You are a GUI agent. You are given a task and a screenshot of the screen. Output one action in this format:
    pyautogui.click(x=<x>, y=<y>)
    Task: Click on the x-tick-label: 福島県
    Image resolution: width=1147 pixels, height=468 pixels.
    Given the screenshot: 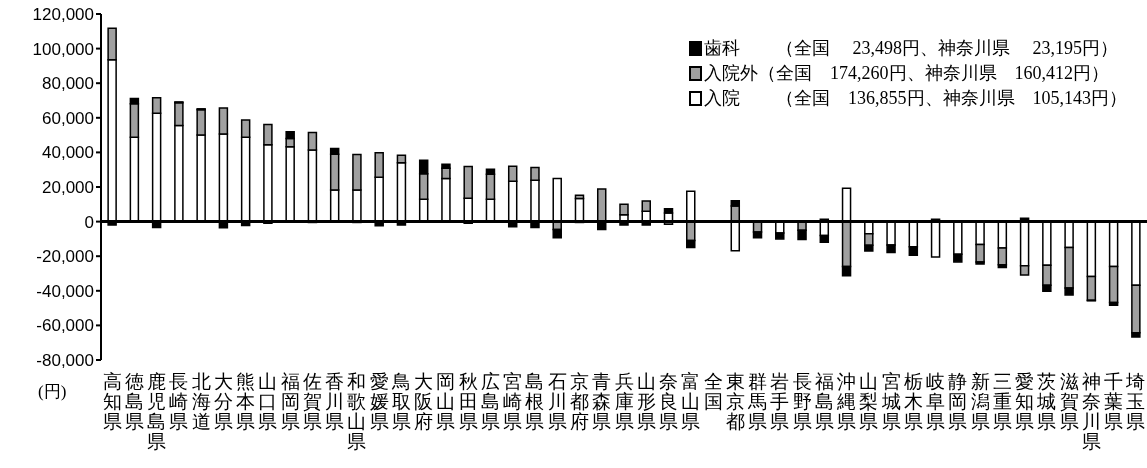 What is the action you would take?
    pyautogui.click(x=824, y=401)
    